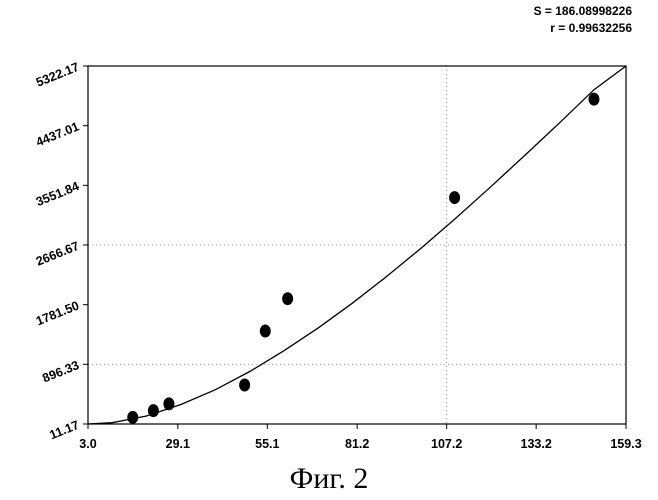 Image resolution: width=658 pixels, height=500 pixels. What do you see at coordinates (57, 134) in the screenshot?
I see `y-tick-label: 4437.01` at bounding box center [57, 134].